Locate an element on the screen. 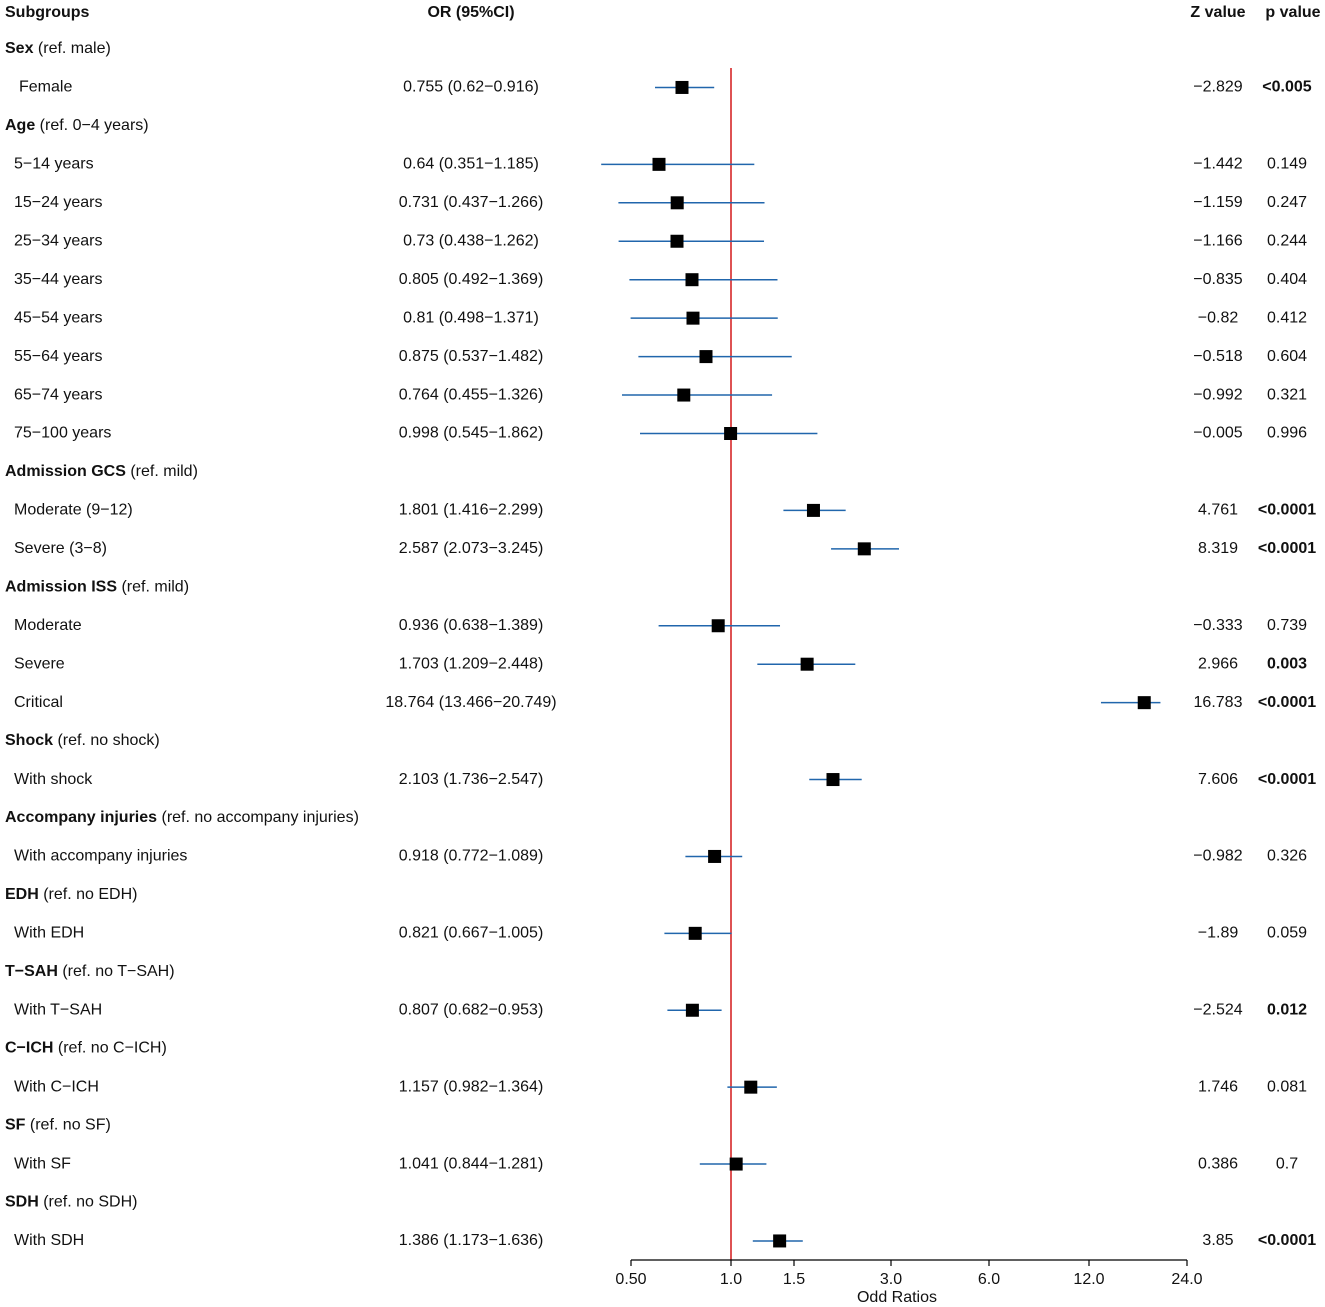 Image resolution: width=1325 pixels, height=1307 pixels. p-value: 0.412 is located at coordinates (1287, 317).